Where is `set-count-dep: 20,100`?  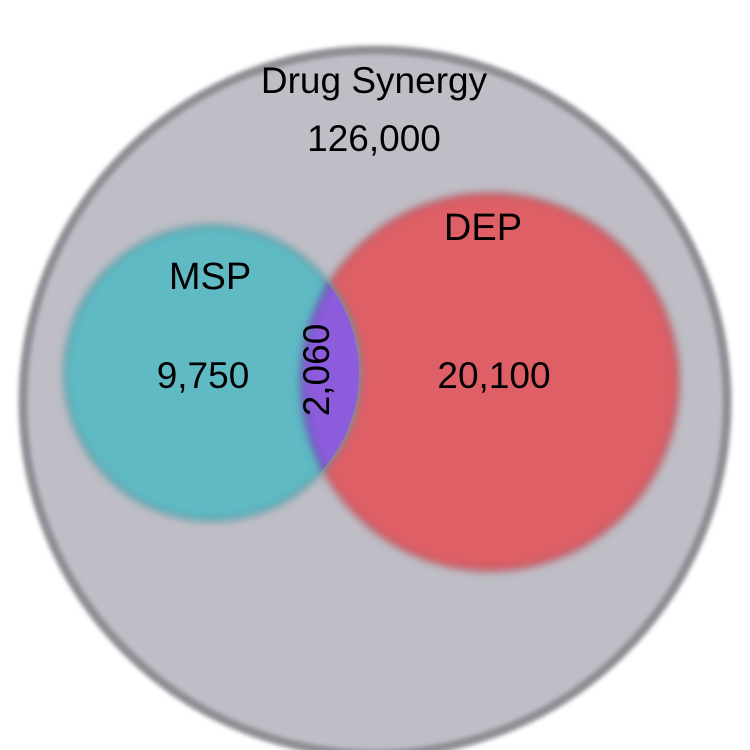 set-count-dep: 20,100 is located at coordinates (493, 375).